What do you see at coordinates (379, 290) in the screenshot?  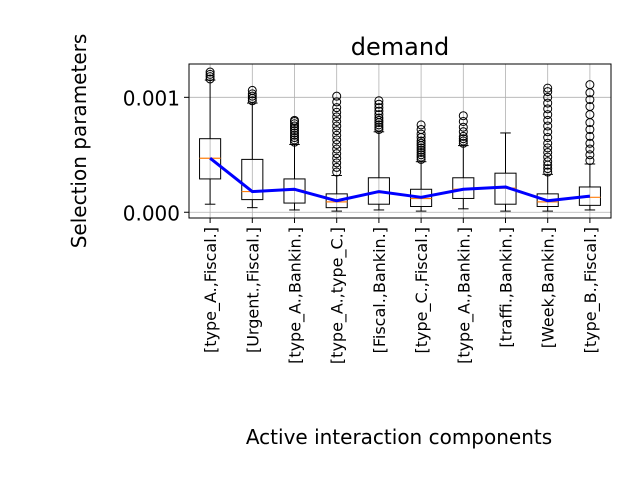 I see `x-tick-label: [Fiscal.,Bankin.]` at bounding box center [379, 290].